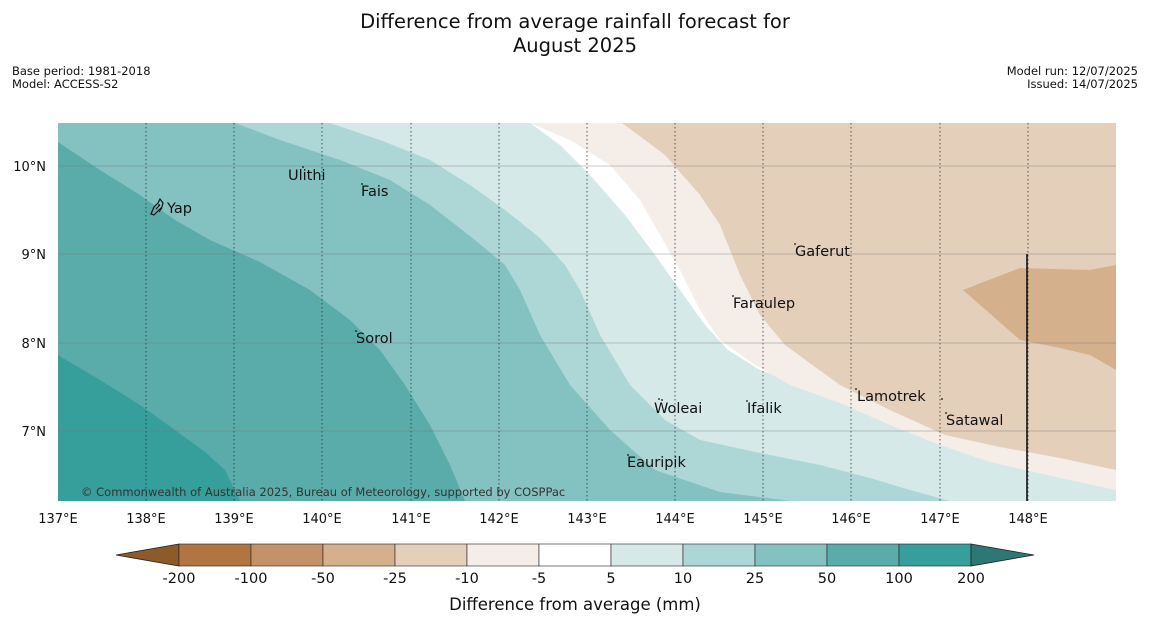 This screenshot has width=1150, height=644. What do you see at coordinates (147, 555) in the screenshot?
I see `colorbar-extend-low` at bounding box center [147, 555].